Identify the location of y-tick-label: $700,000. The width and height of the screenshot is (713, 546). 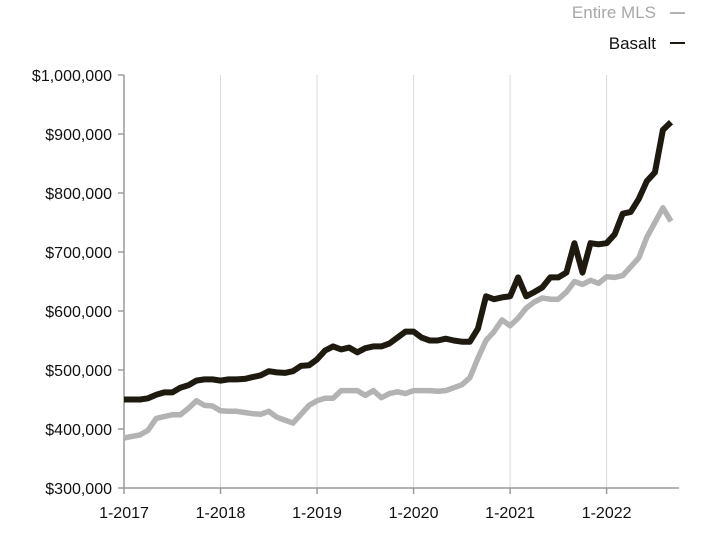
(78, 253).